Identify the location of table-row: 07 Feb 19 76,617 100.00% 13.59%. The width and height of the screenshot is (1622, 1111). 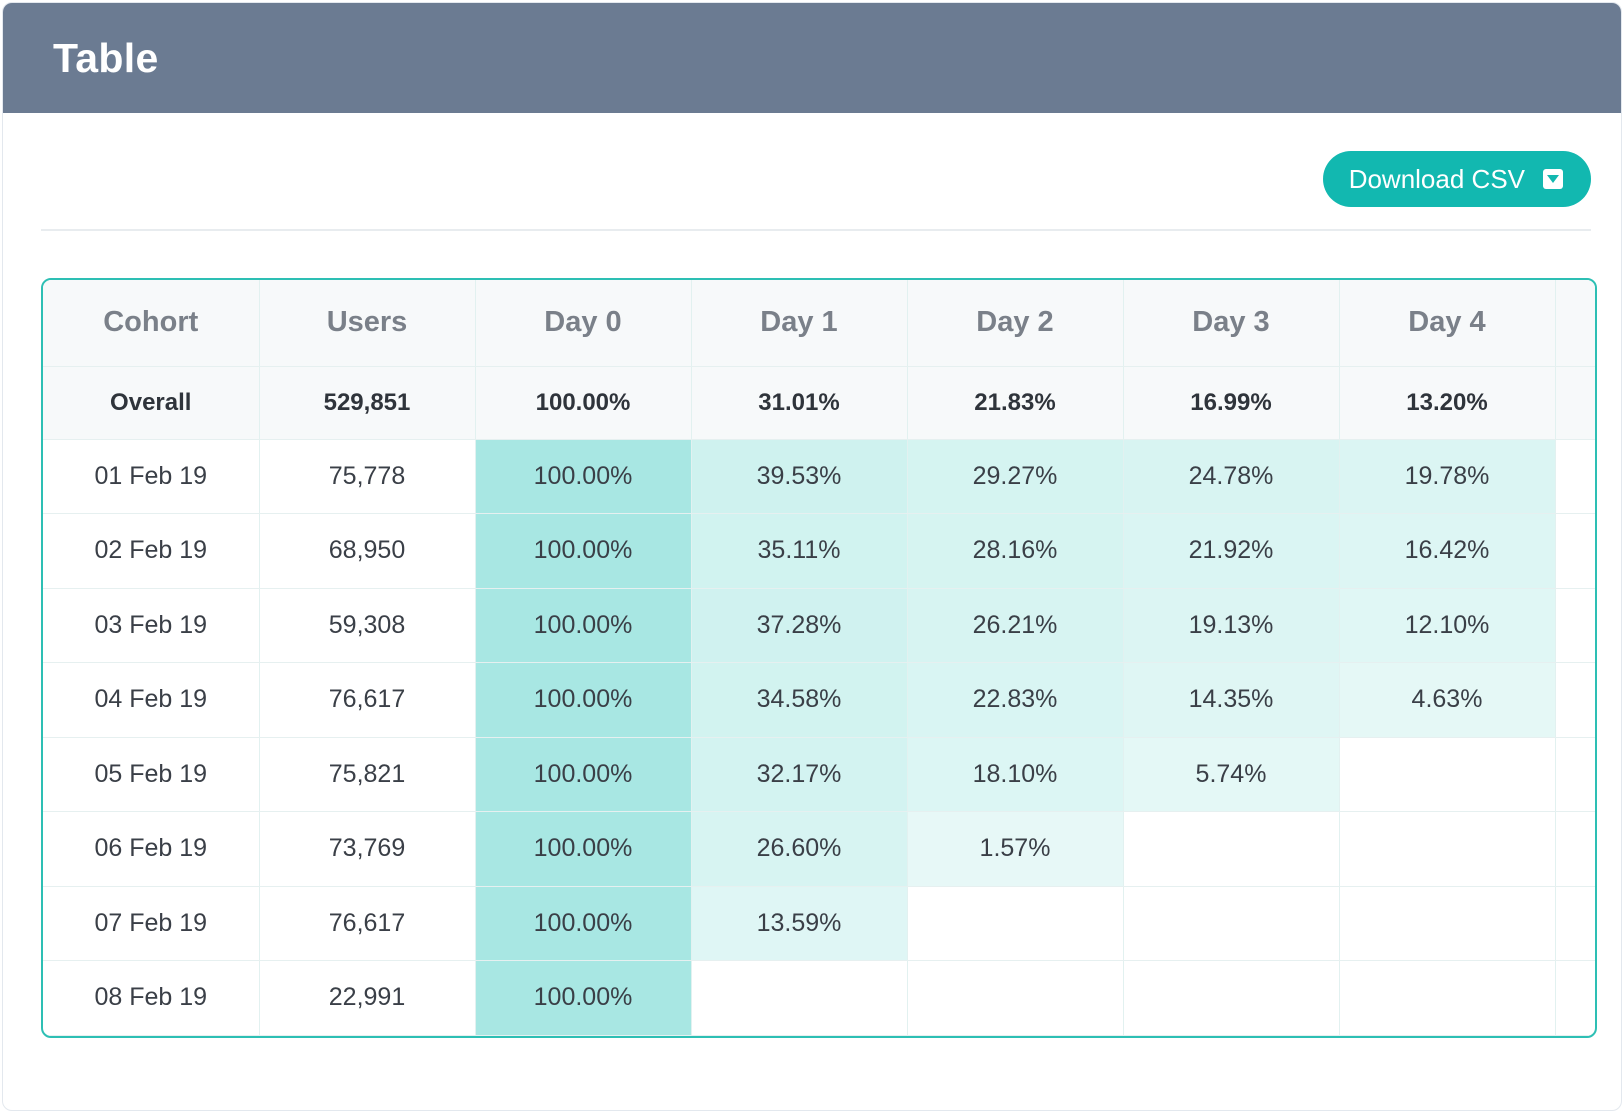
(819, 923).